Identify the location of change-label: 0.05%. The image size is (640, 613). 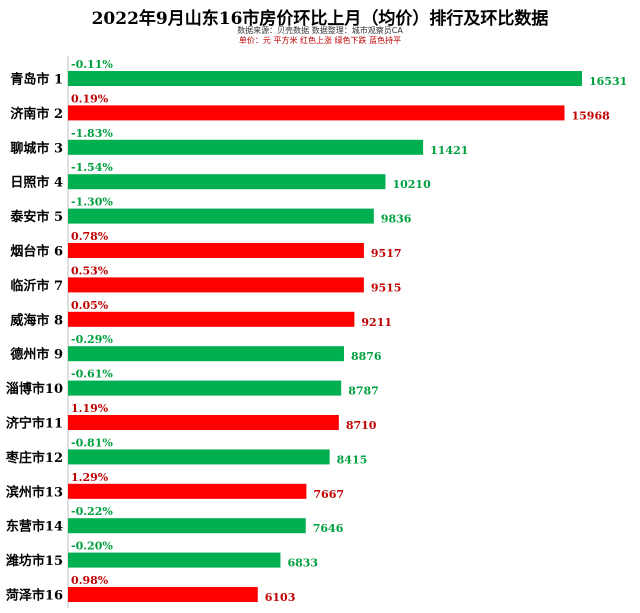
(90, 305).